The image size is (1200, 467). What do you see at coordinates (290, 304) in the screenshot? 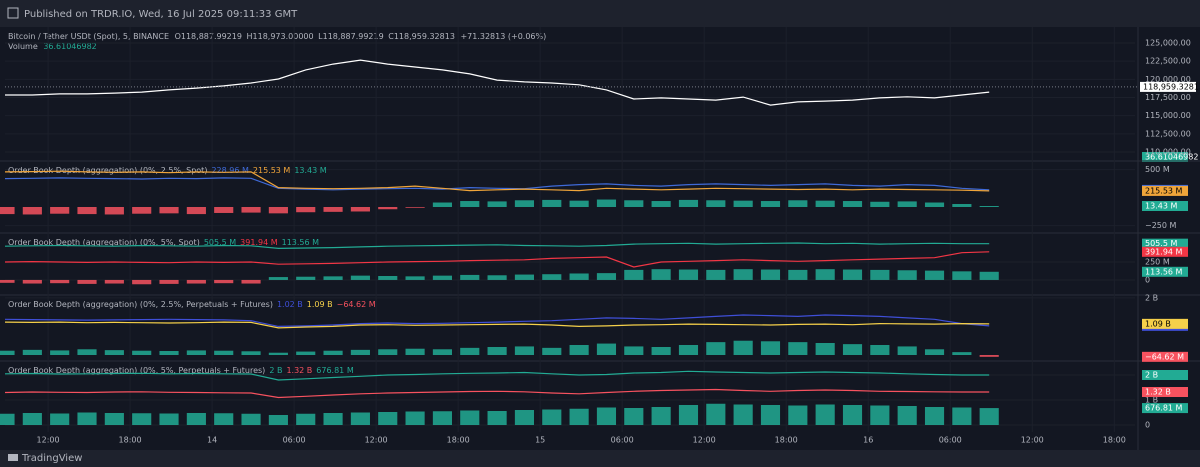
I see `legend-value: 1.02 B` at bounding box center [290, 304].